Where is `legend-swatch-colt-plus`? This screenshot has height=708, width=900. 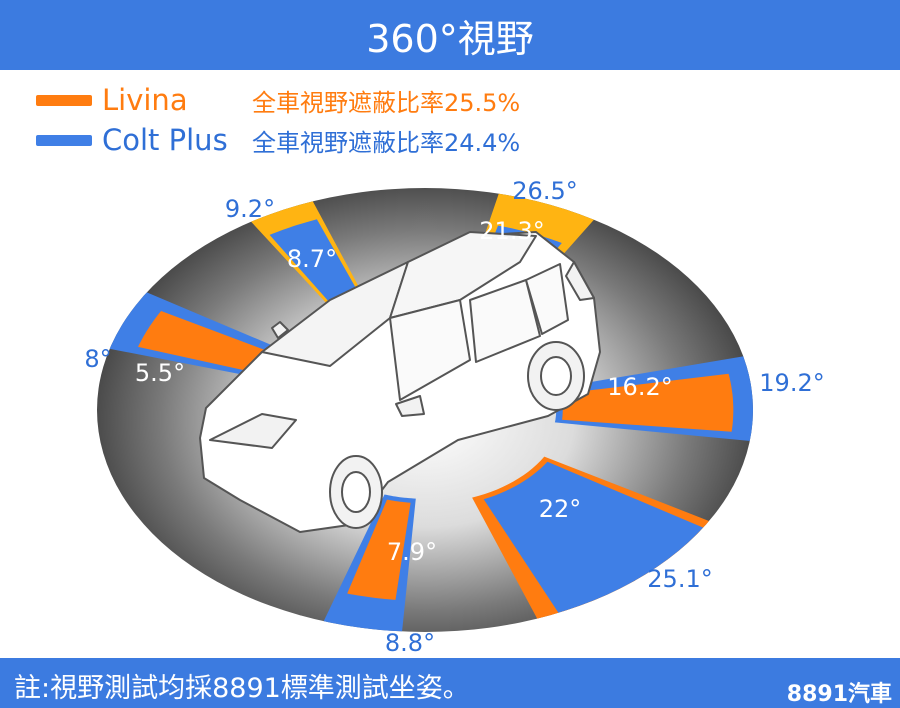
legend-swatch-colt-plus is located at coordinates (64, 140).